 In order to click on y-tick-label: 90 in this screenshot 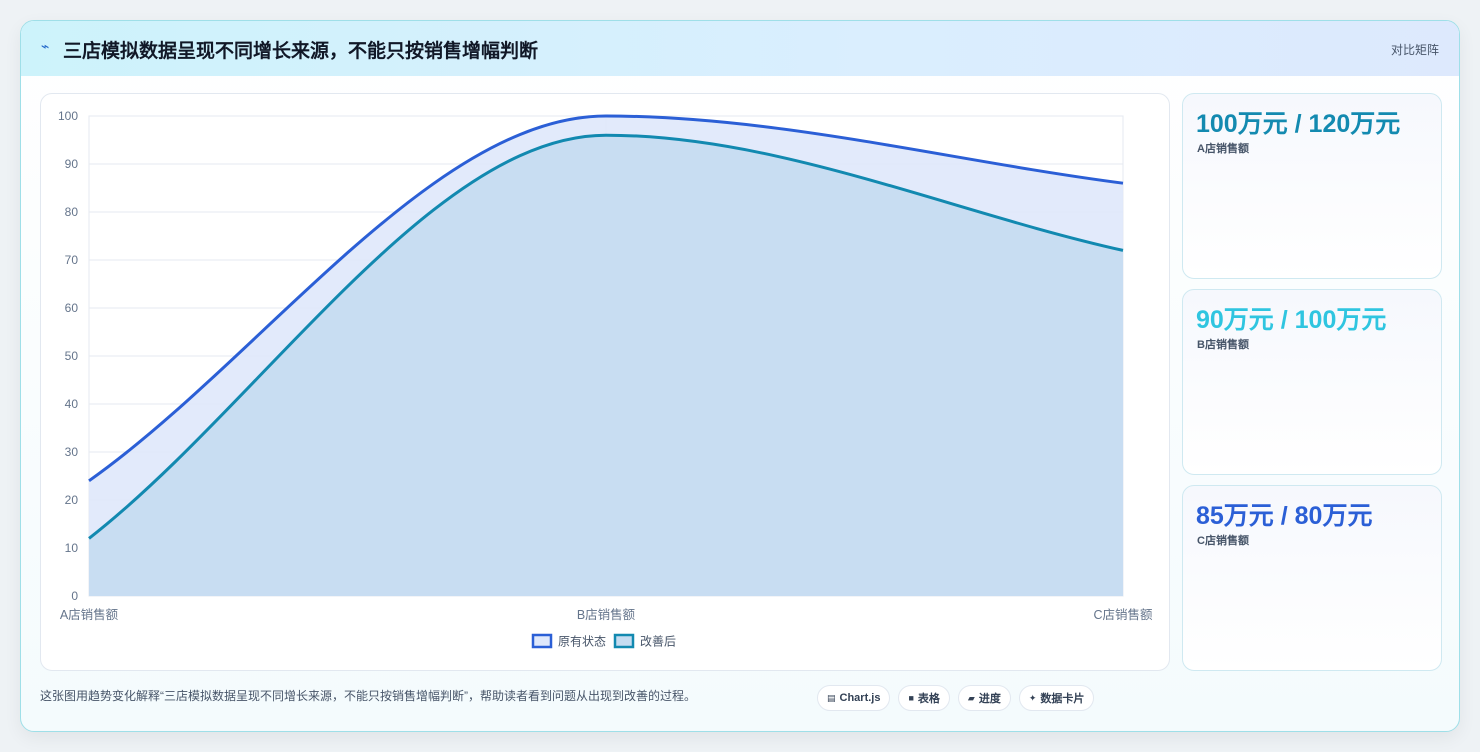, I will do `click(72, 164)`.